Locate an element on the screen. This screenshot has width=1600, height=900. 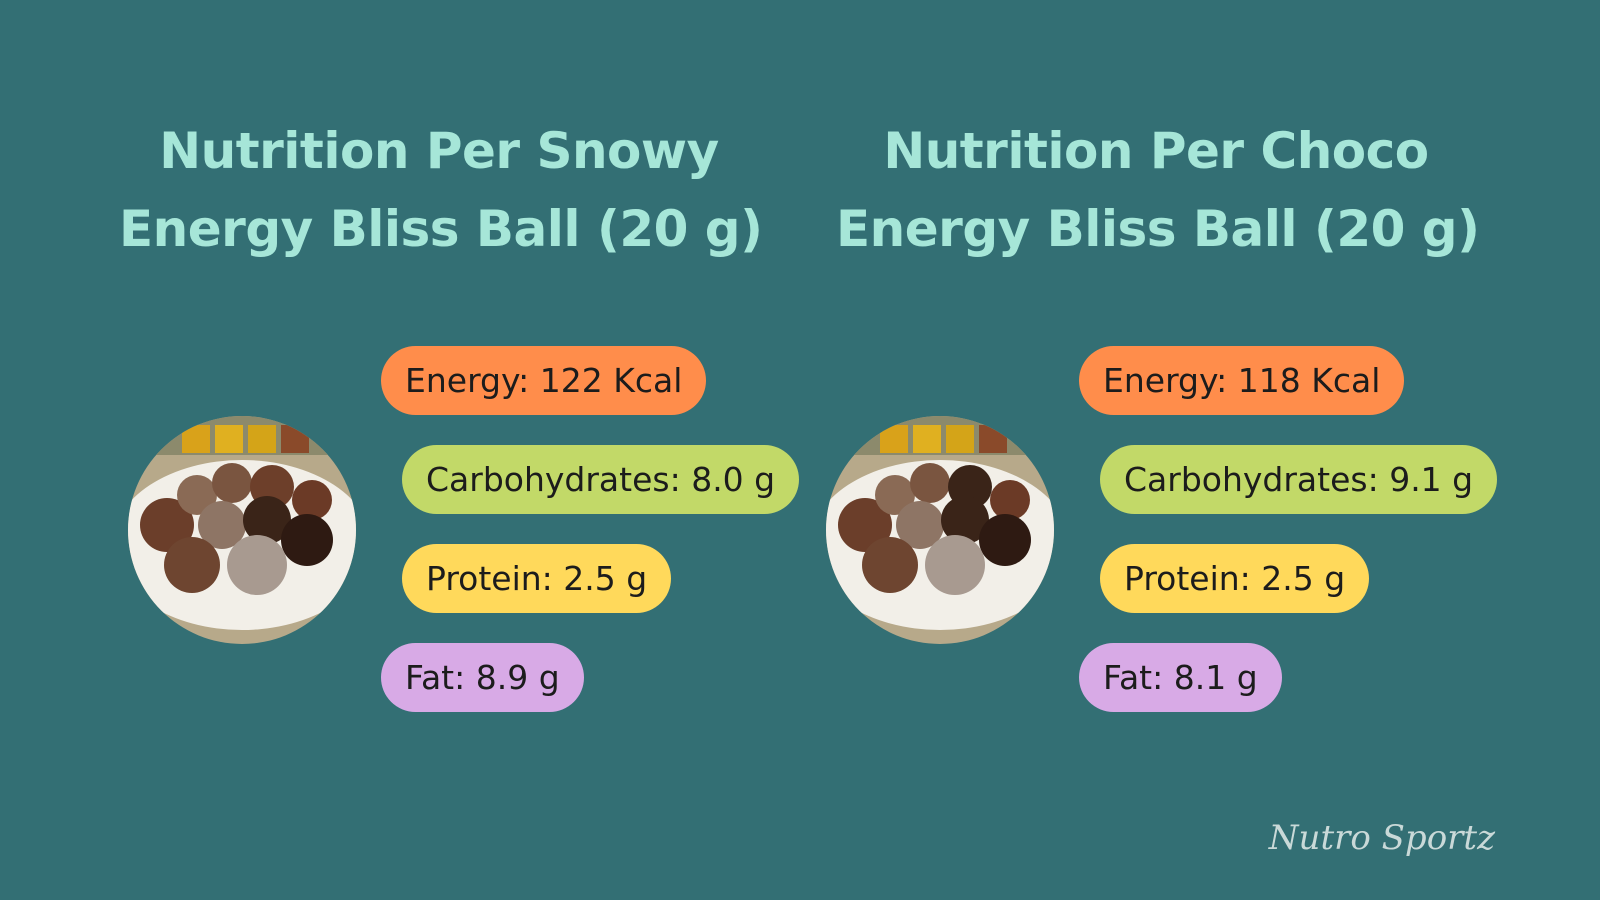
title-line: Nutrition Per Choco is located at coordinates (1156, 151).